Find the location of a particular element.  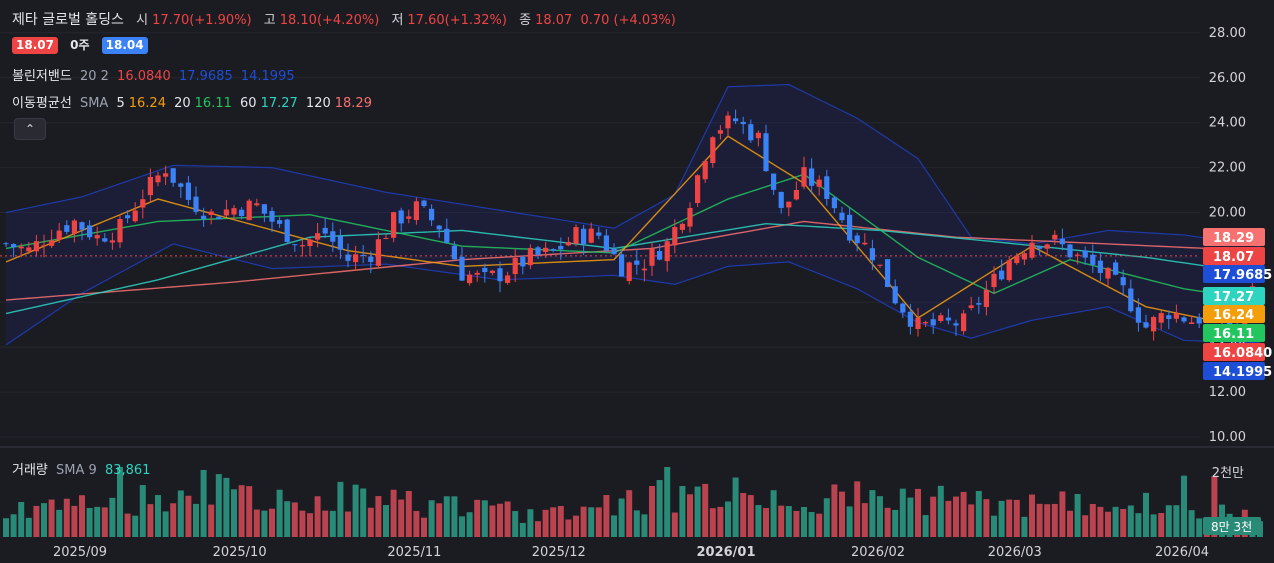

sma120-line is located at coordinates (633, 260).